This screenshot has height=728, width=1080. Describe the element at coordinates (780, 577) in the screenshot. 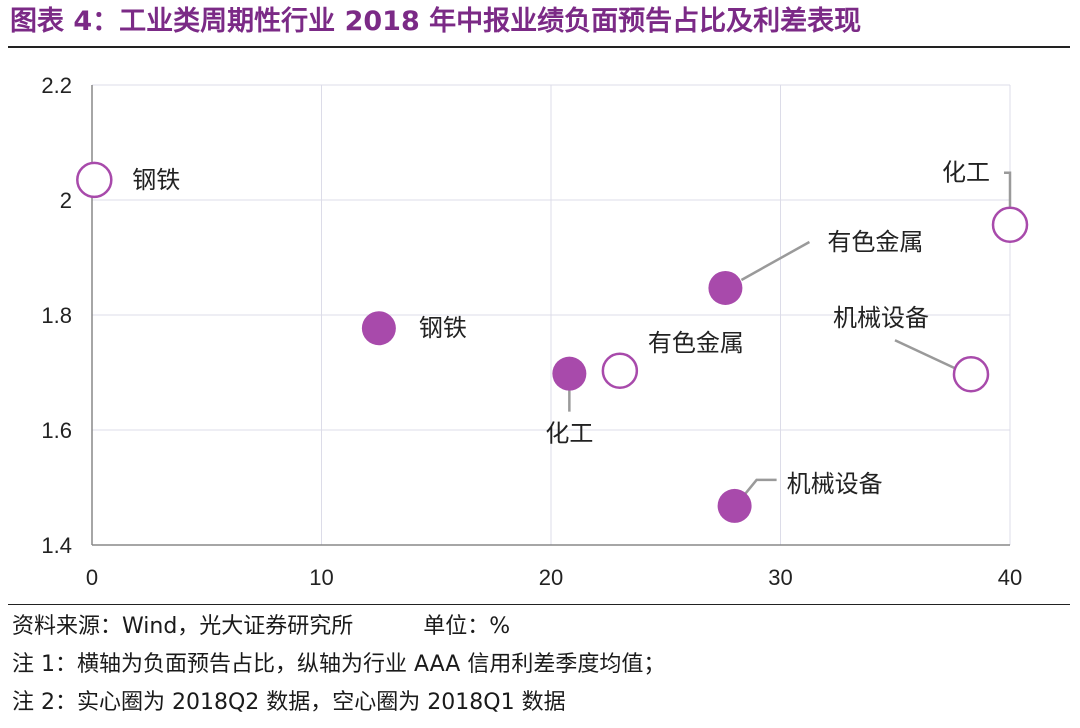

I see `x-tick-label: 30` at that location.